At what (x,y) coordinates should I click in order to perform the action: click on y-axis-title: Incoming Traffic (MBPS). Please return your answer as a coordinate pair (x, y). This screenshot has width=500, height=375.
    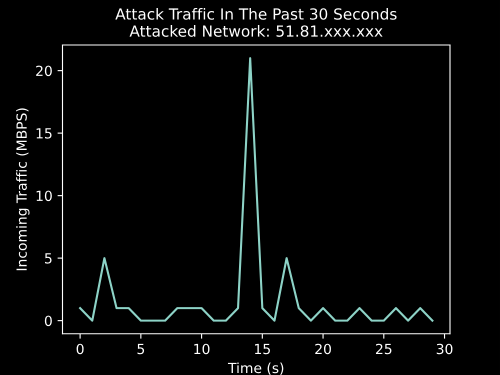
    Looking at the image, I should click on (23, 189).